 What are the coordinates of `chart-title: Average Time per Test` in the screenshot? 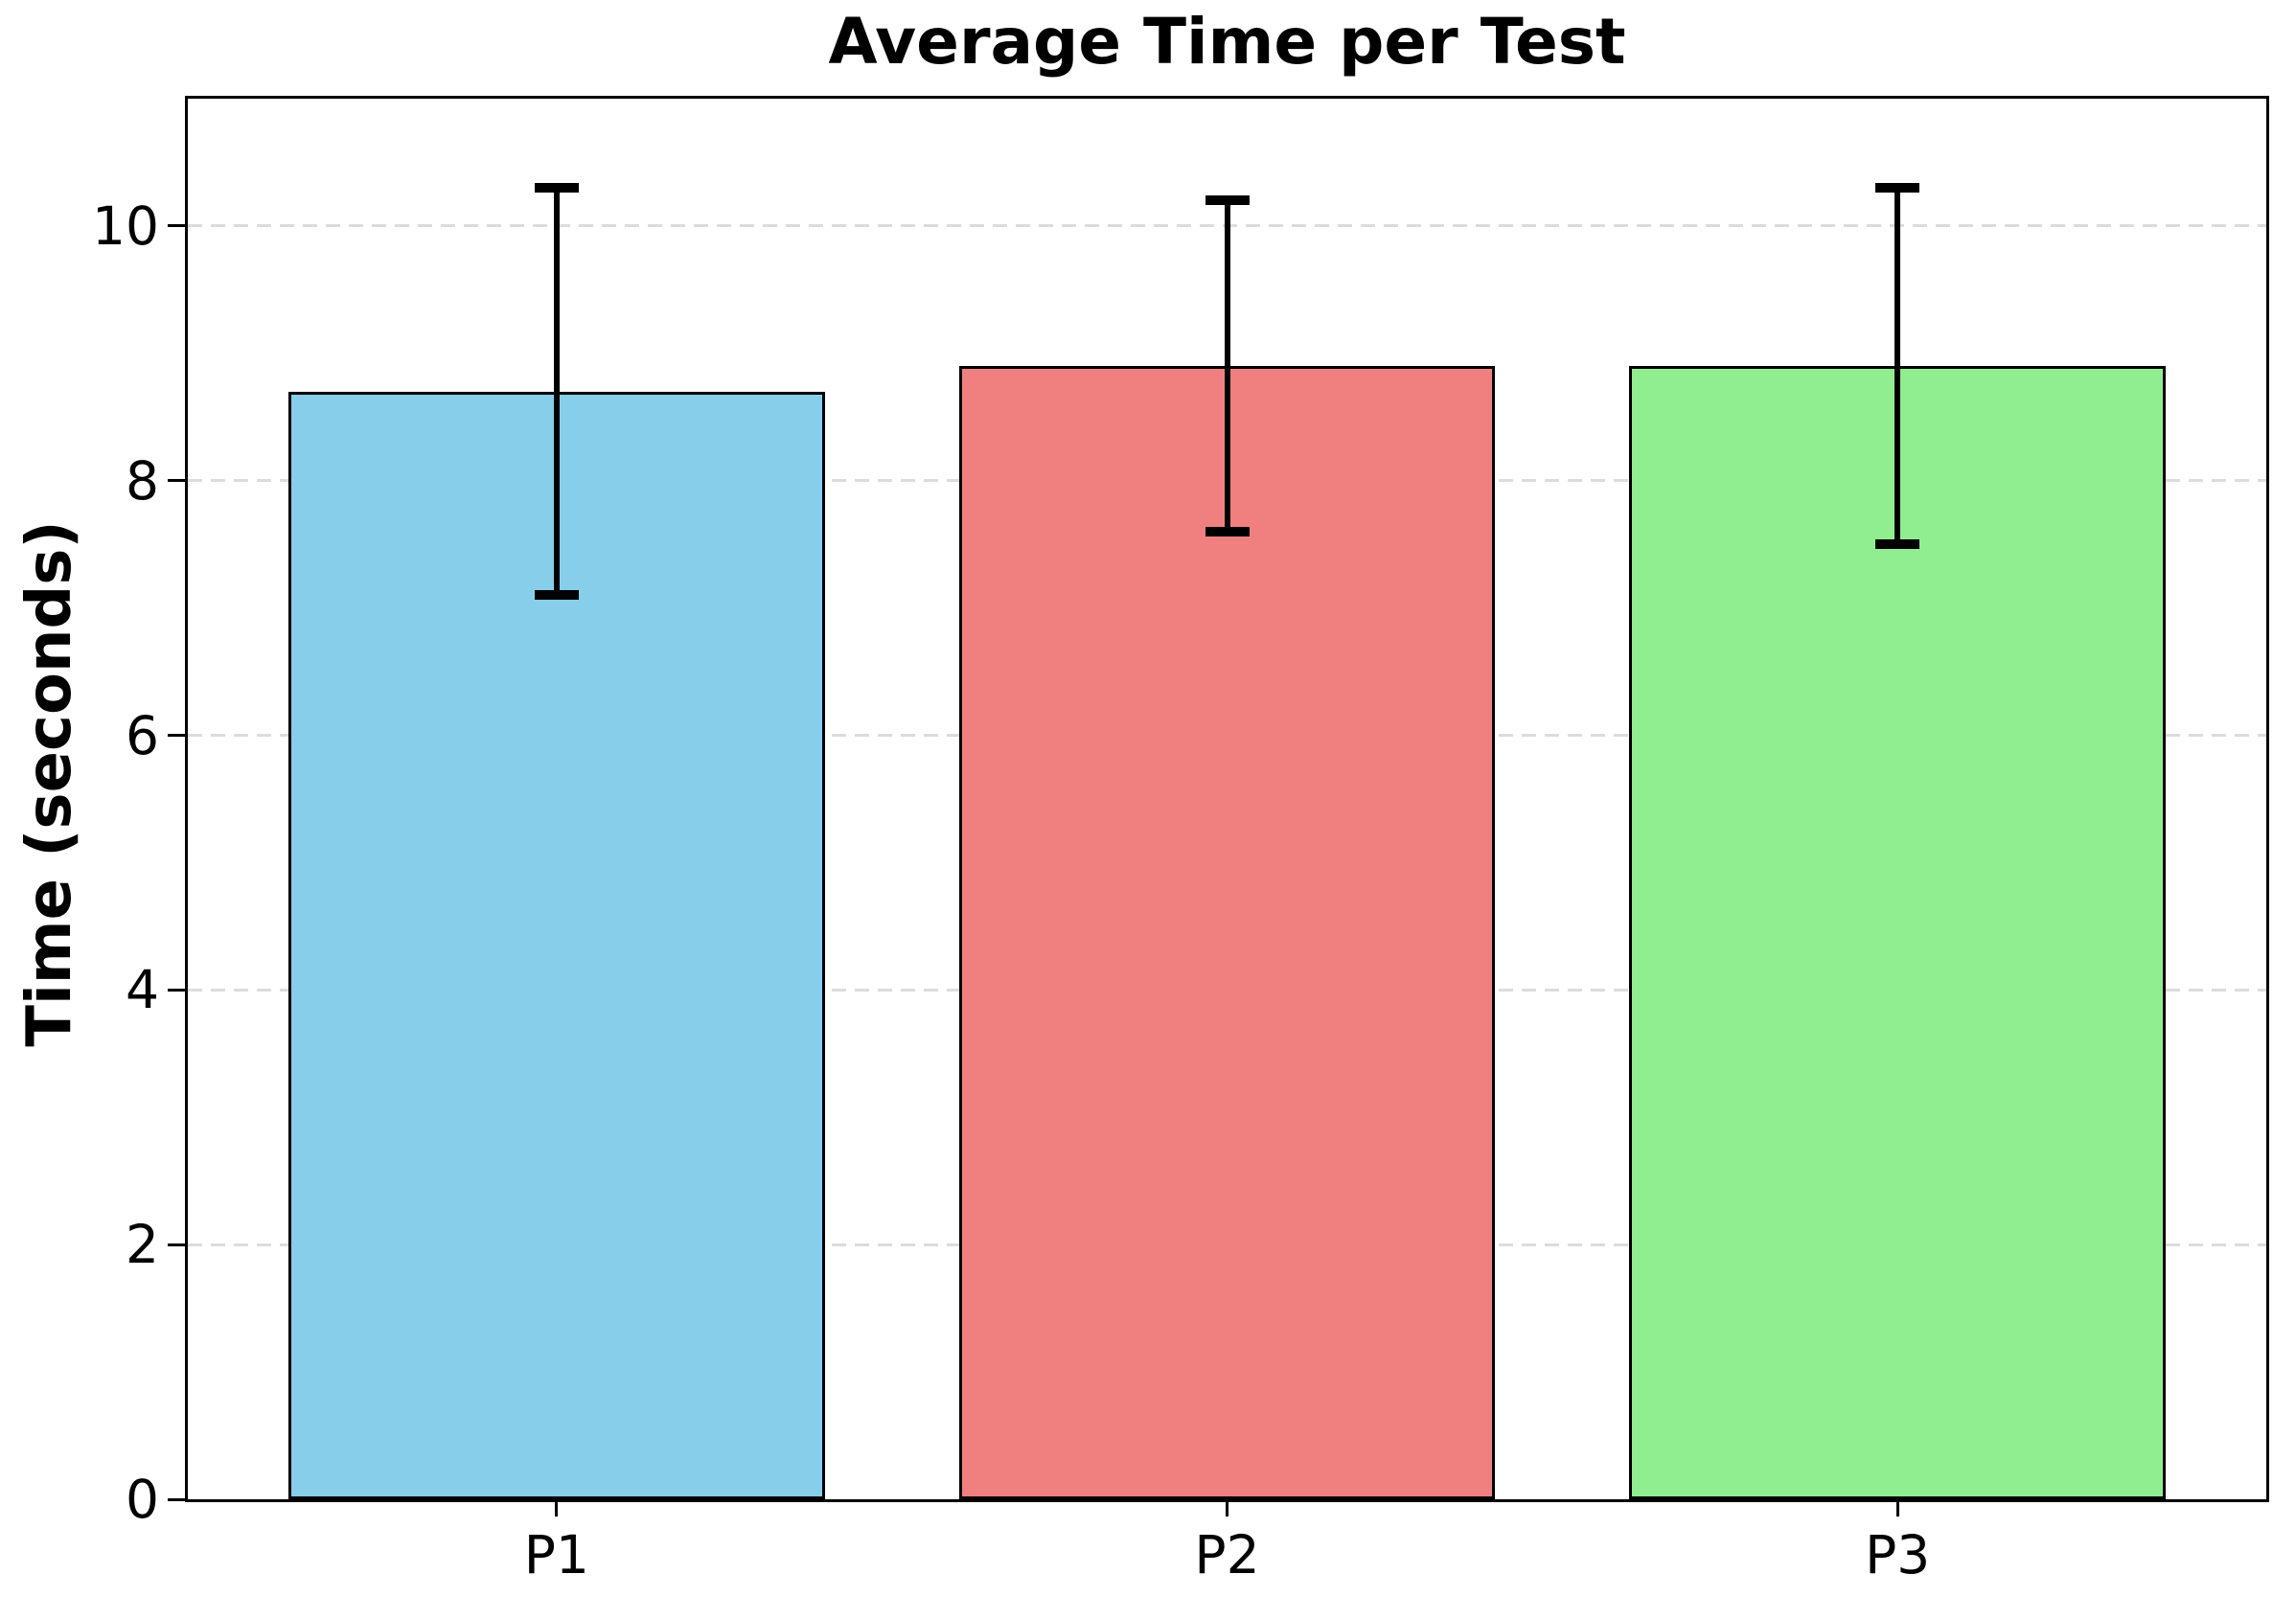 It's located at (1227, 42).